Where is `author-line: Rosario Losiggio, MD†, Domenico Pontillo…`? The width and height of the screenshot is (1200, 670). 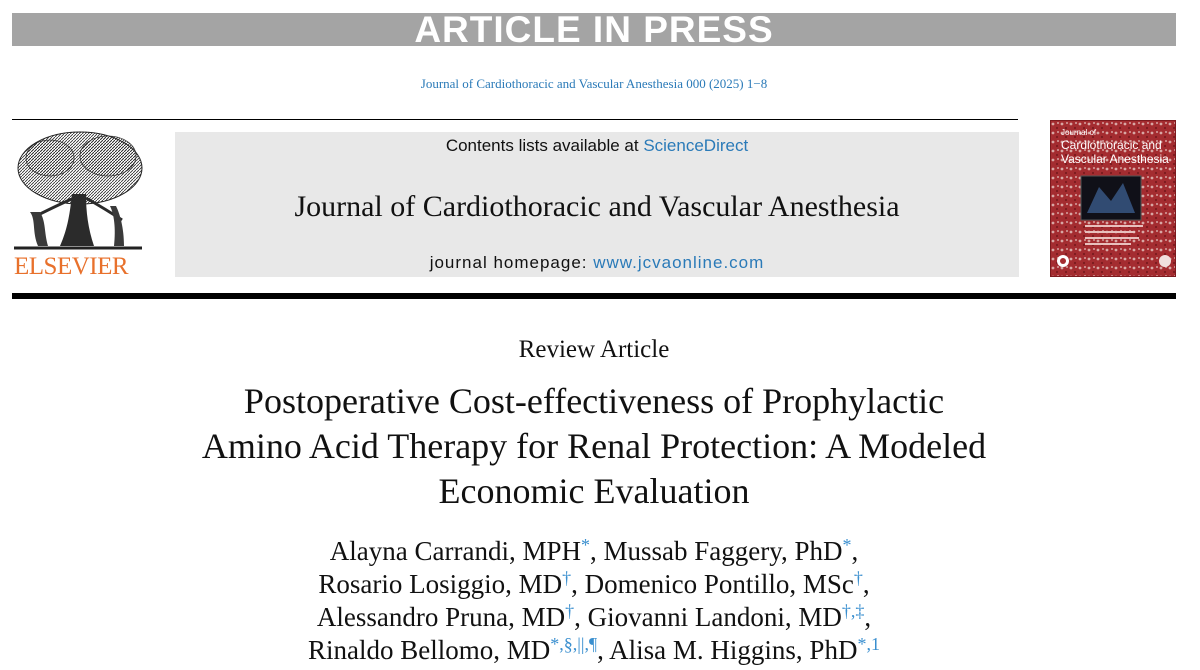
author-line: Rosario Losiggio, MD†, Domenico Pontillo… is located at coordinates (594, 584).